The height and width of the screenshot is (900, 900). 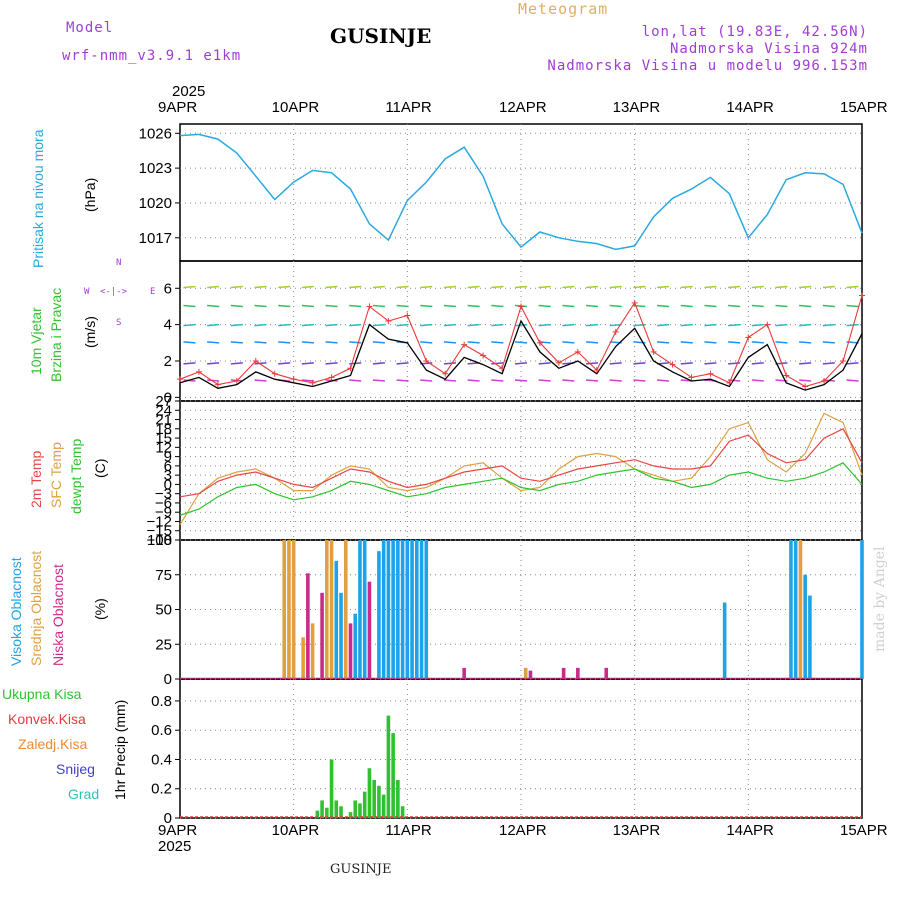 I want to click on ytick-label: −18, so click(x=159, y=540).